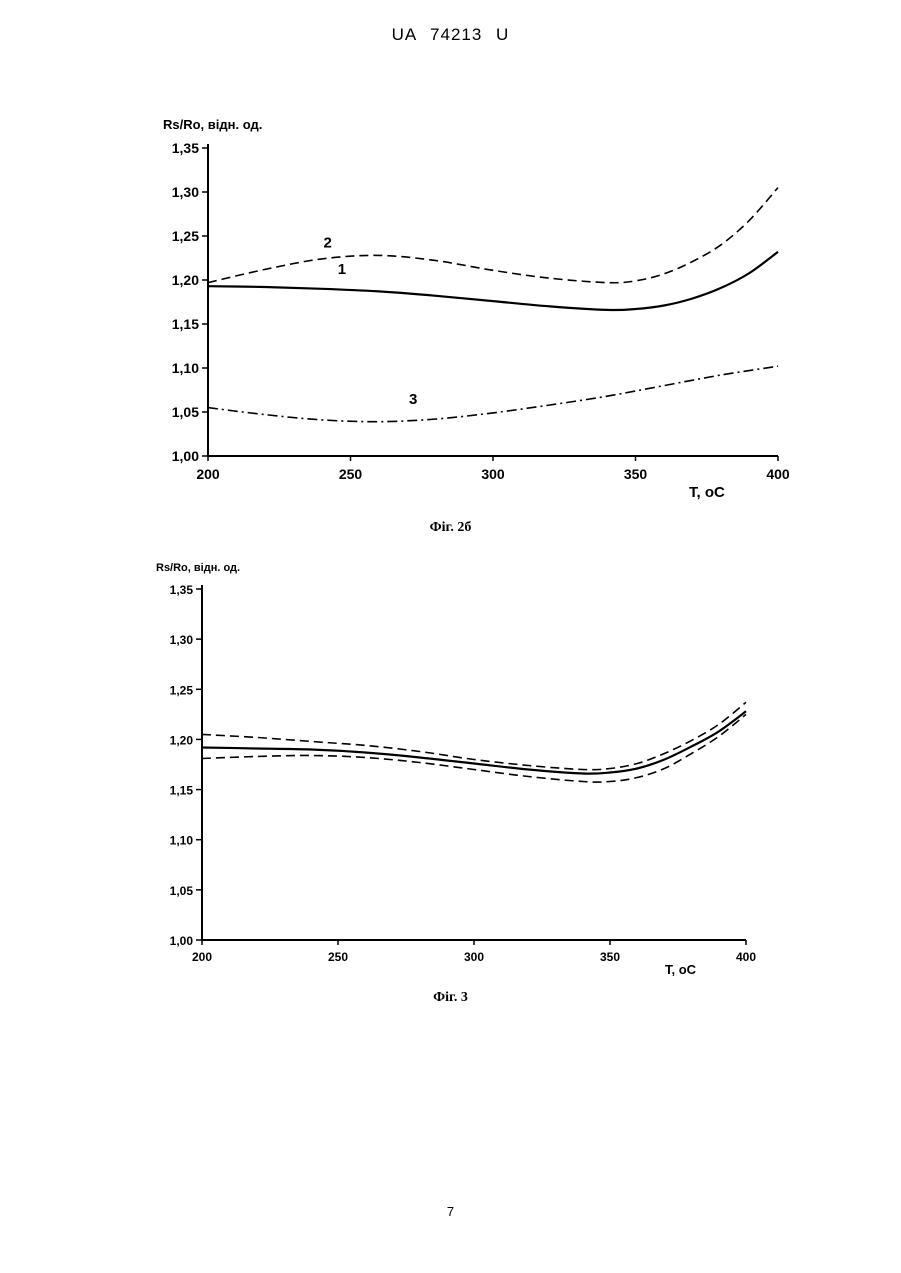  Describe the element at coordinates (182, 690) in the screenshot. I see `fig3-y-tick-label: 1,25` at that location.